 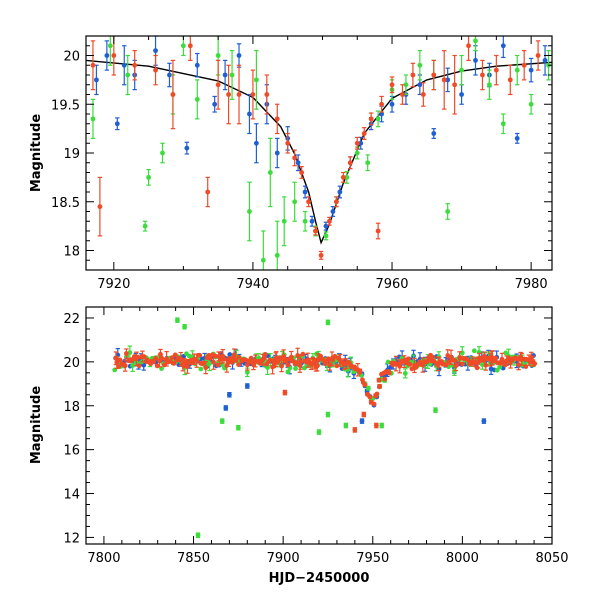 What do you see at coordinates (113, 284) in the screenshot?
I see `x-tick-label: 7920` at bounding box center [113, 284].